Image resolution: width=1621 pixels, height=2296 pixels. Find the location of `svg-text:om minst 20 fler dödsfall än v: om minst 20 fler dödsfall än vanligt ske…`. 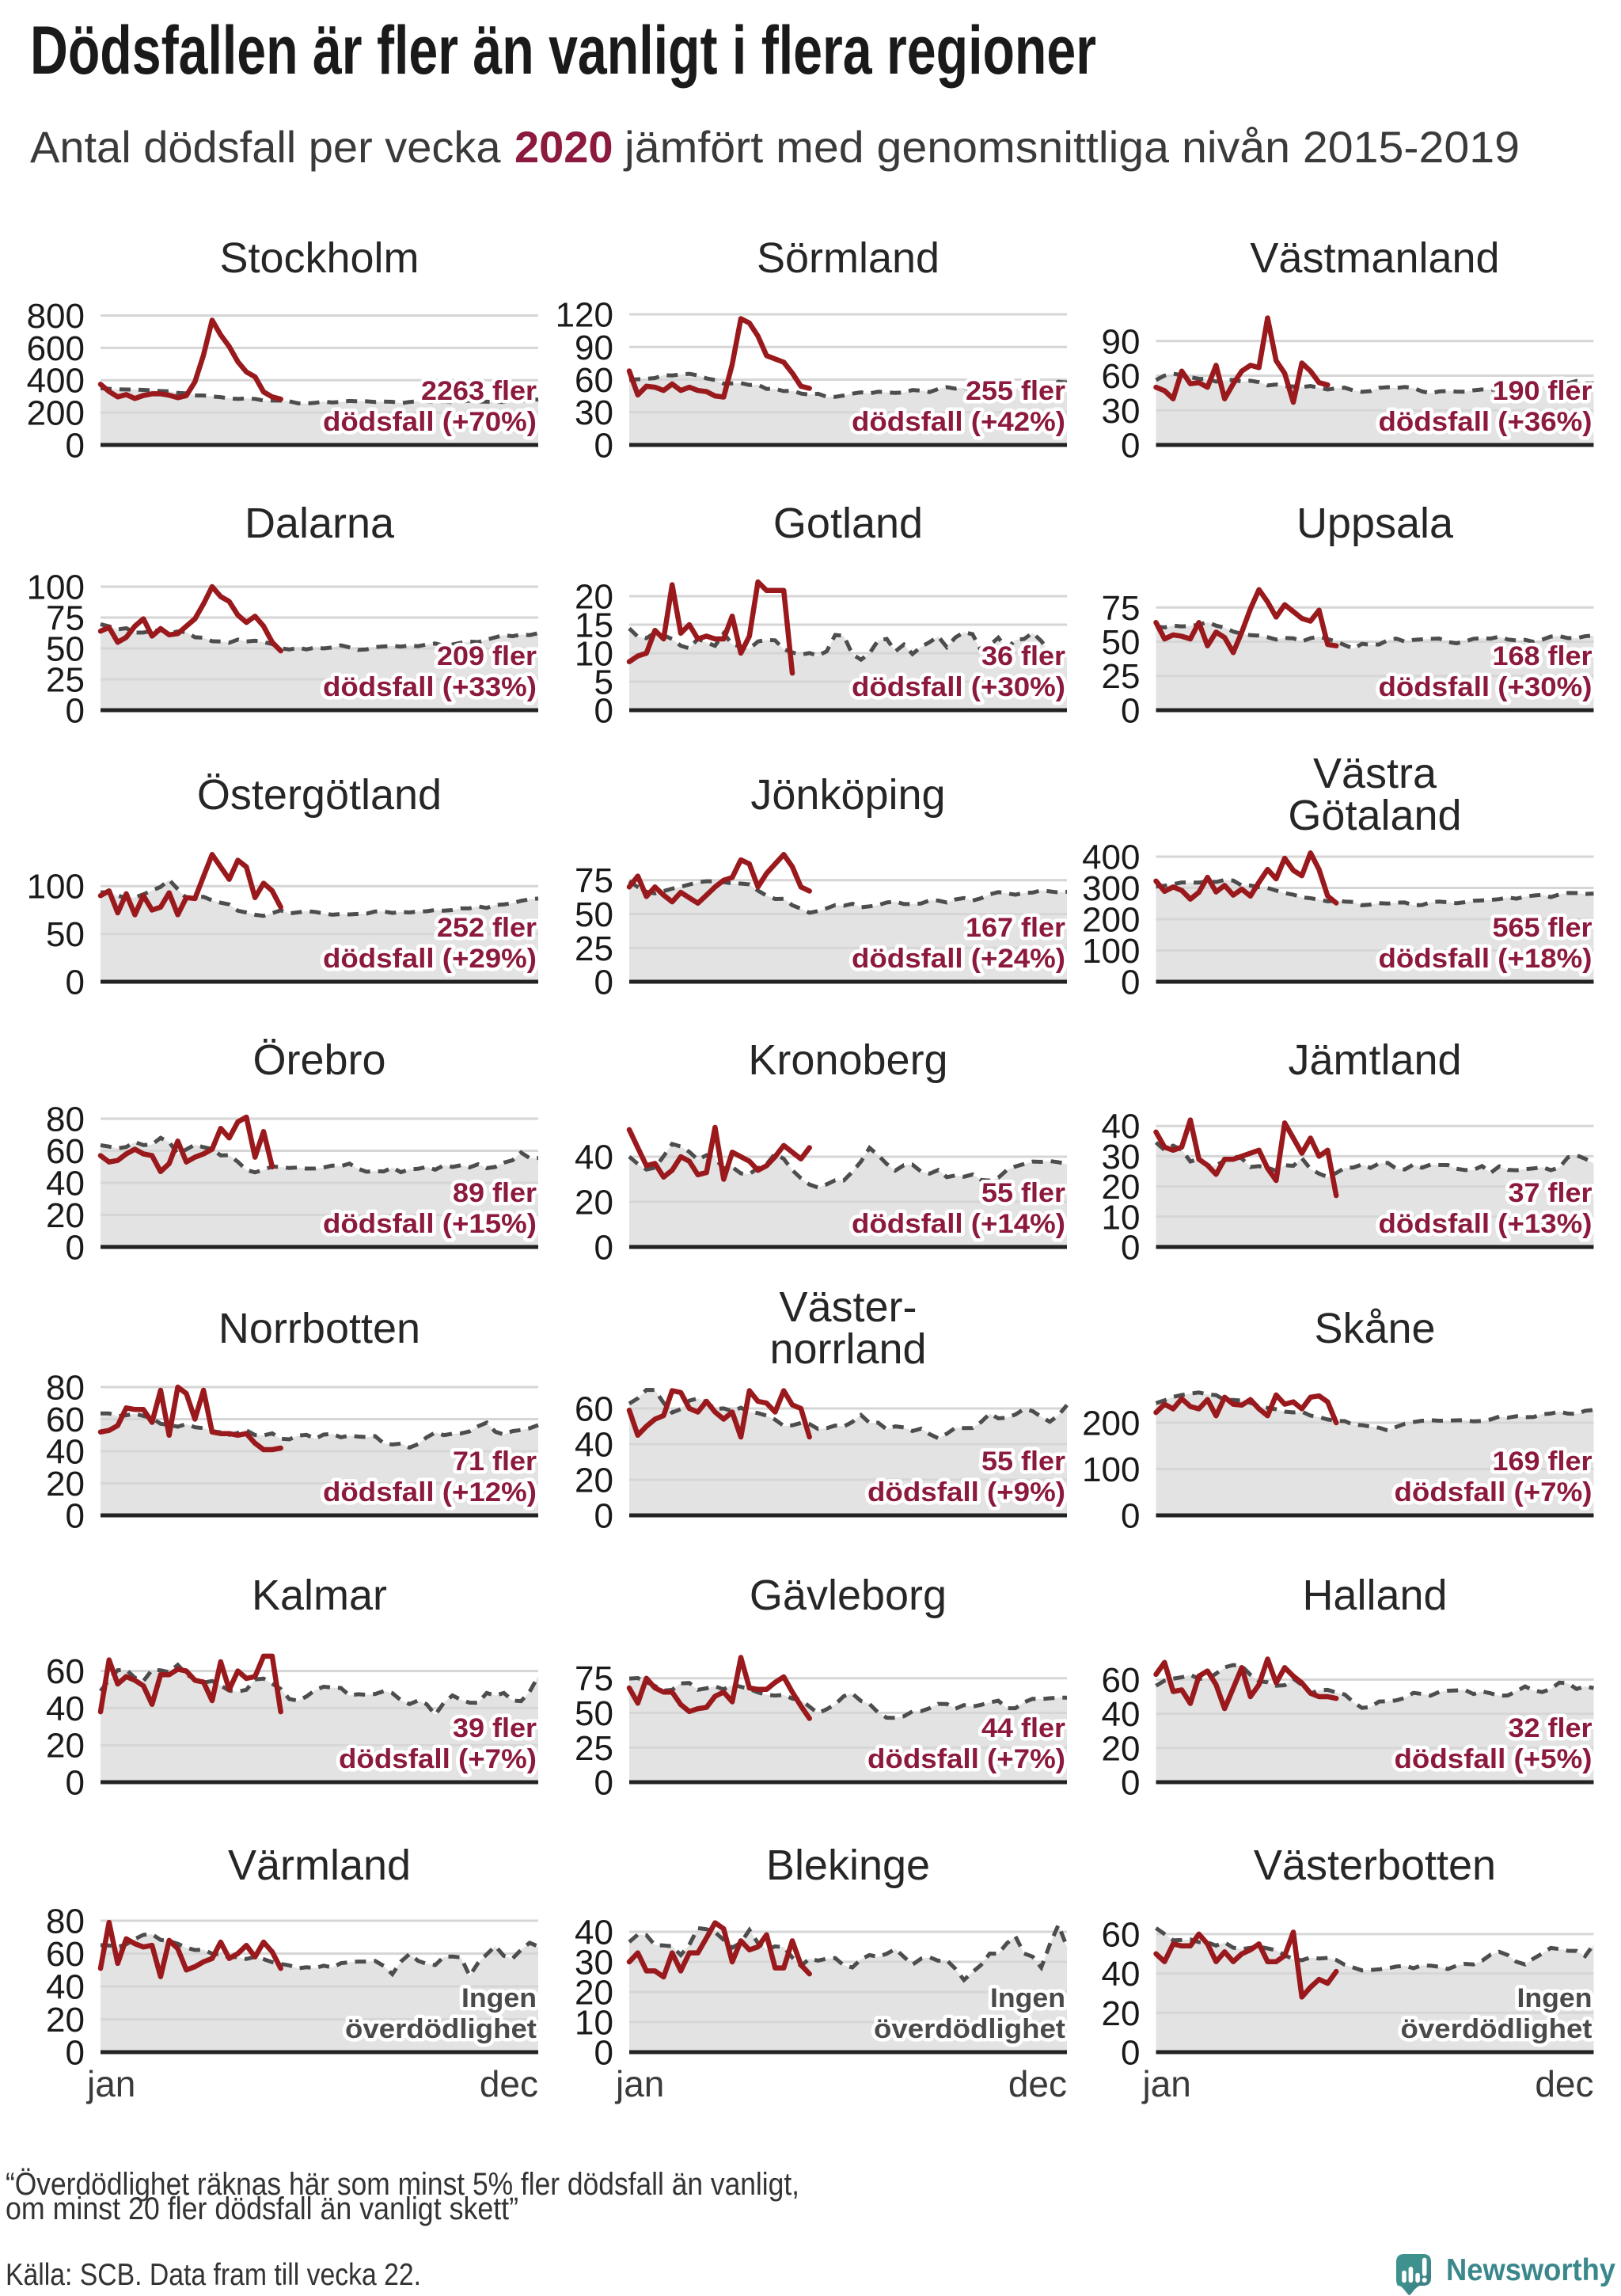

svg-text:om minst 20 fler dödsfall än v: om minst 20 fler dödsfall än vanligt ske… is located at coordinates (262, 2208).